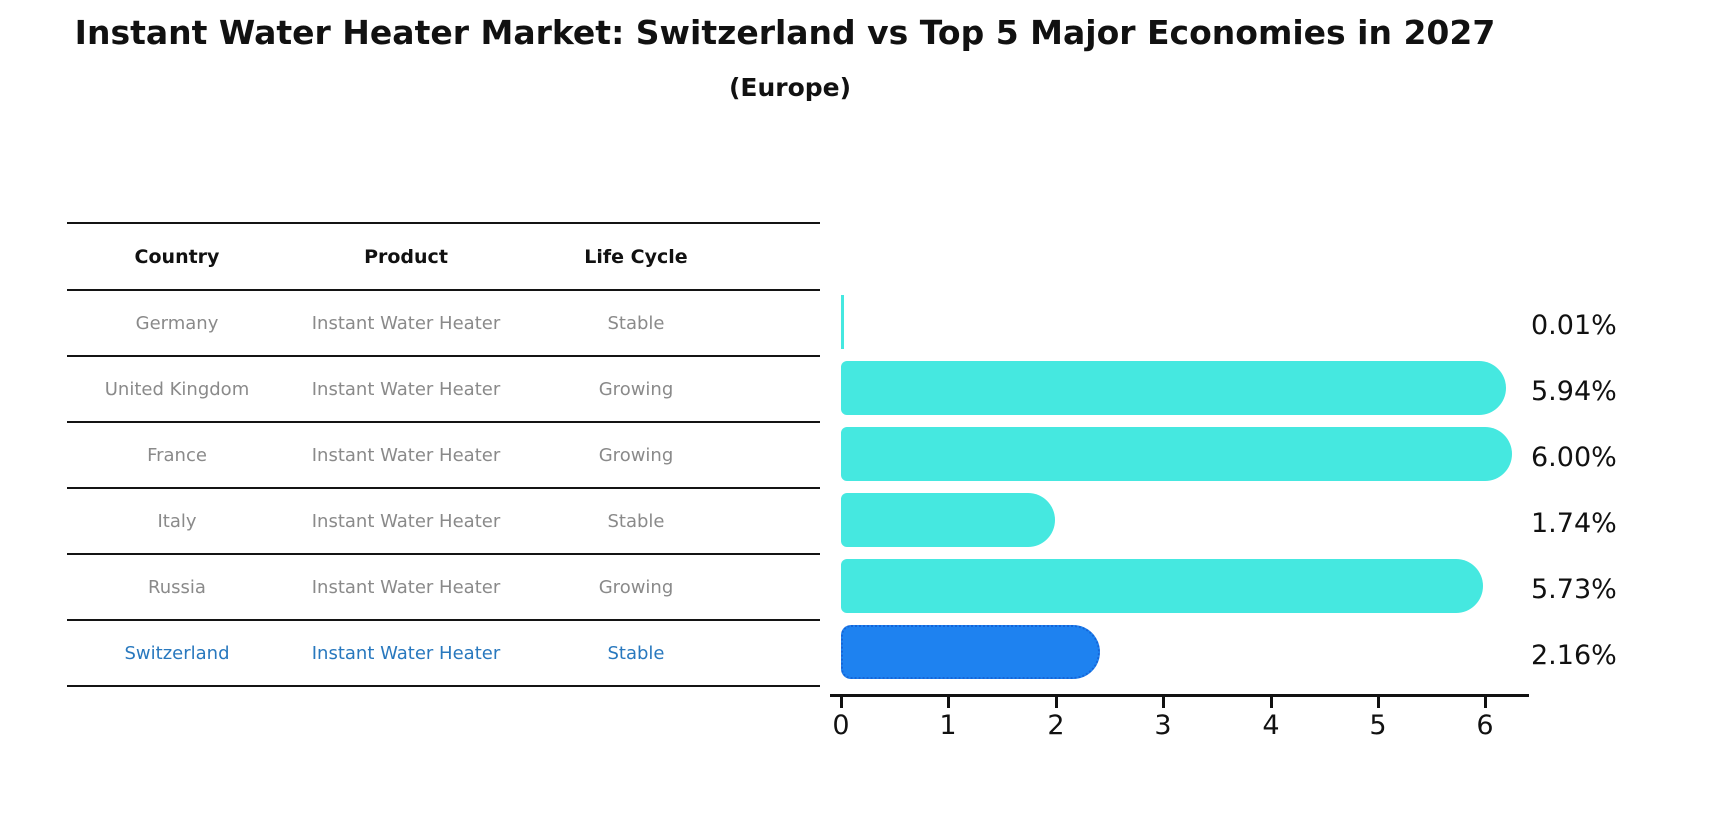  I want to click on x-tick-label: 4, so click(1271, 725).